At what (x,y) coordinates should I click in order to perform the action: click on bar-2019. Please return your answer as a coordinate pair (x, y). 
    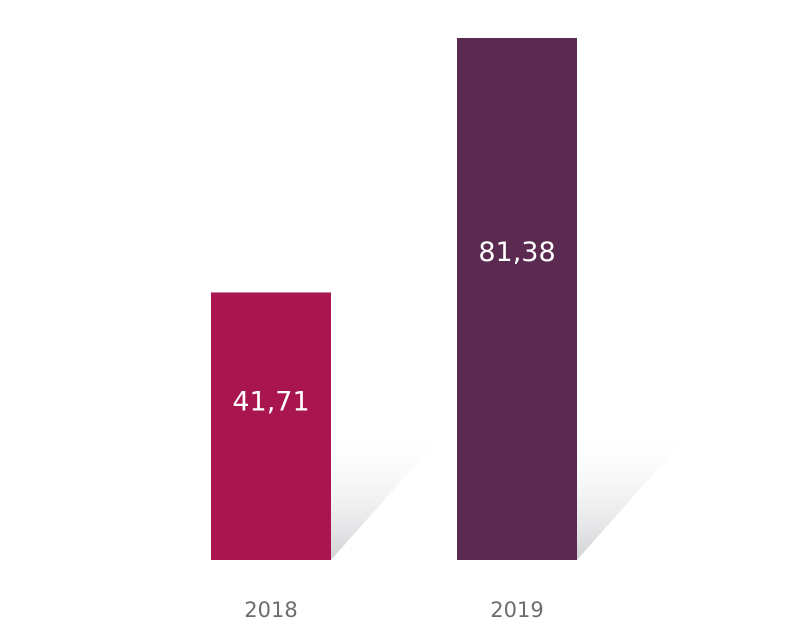
    Looking at the image, I should click on (517, 299).